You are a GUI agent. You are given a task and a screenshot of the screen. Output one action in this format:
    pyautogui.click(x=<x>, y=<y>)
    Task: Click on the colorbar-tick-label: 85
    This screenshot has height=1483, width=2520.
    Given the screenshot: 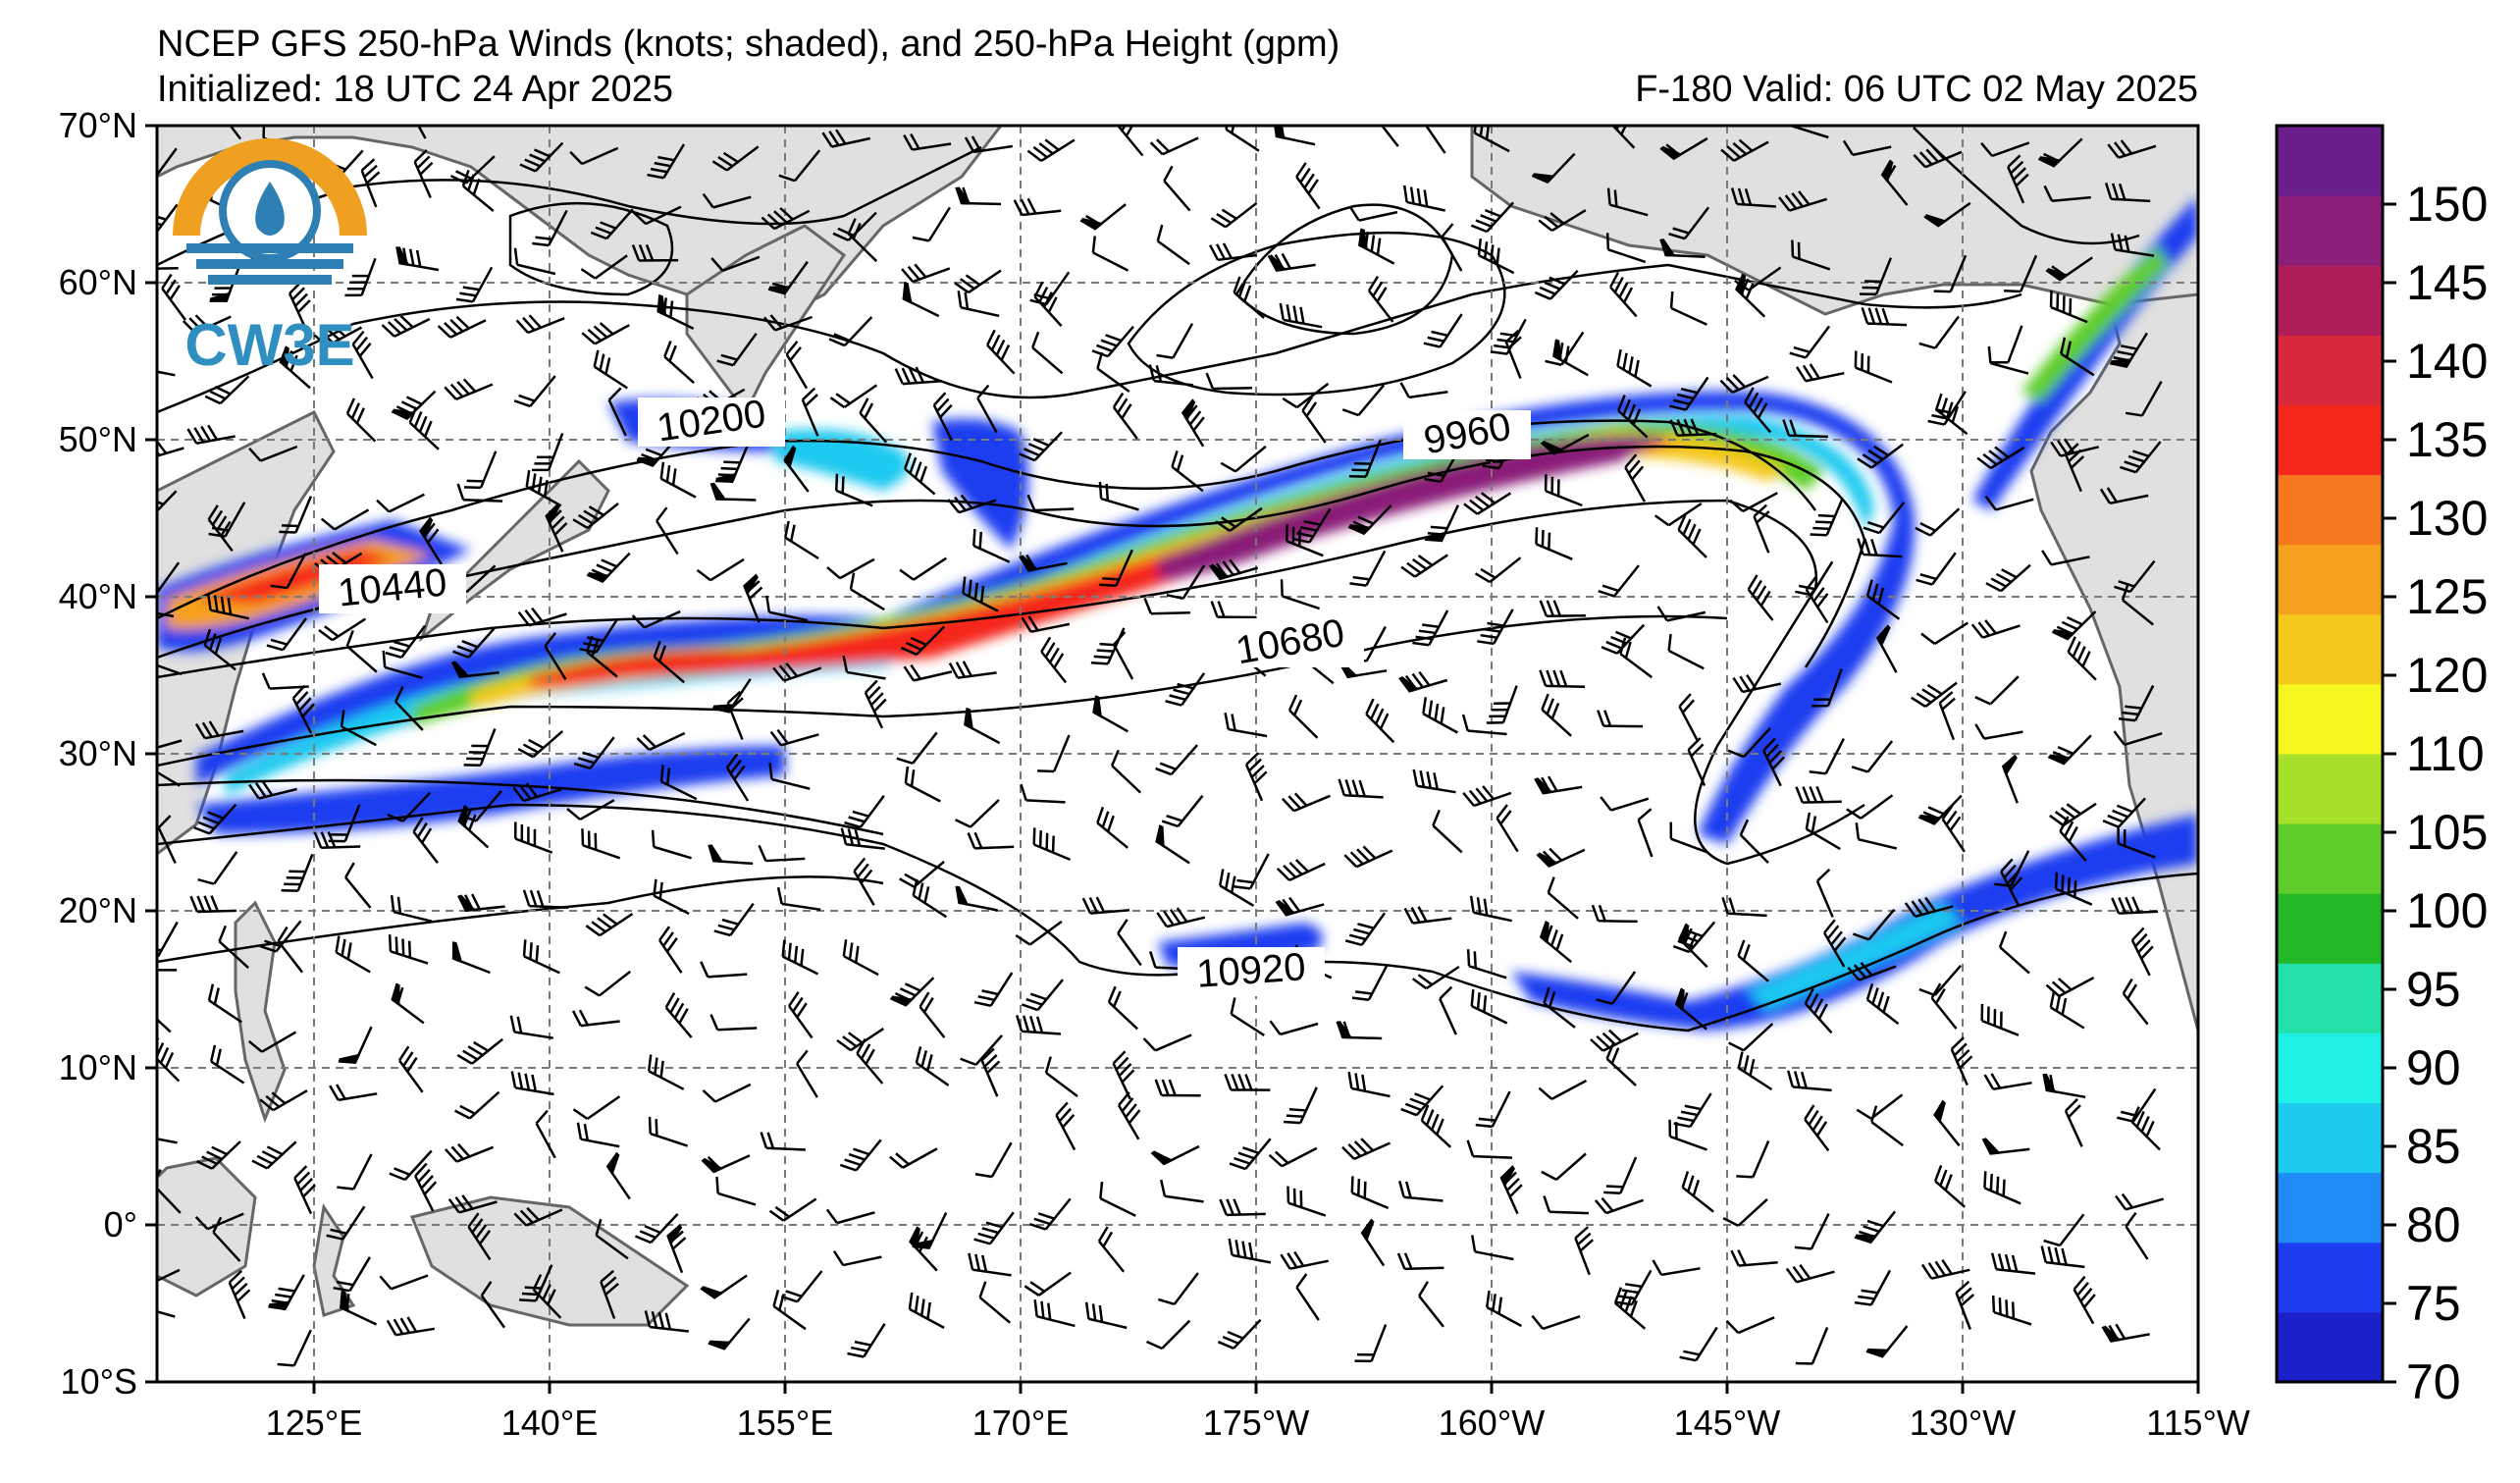 What is the action you would take?
    pyautogui.click(x=2433, y=1146)
    